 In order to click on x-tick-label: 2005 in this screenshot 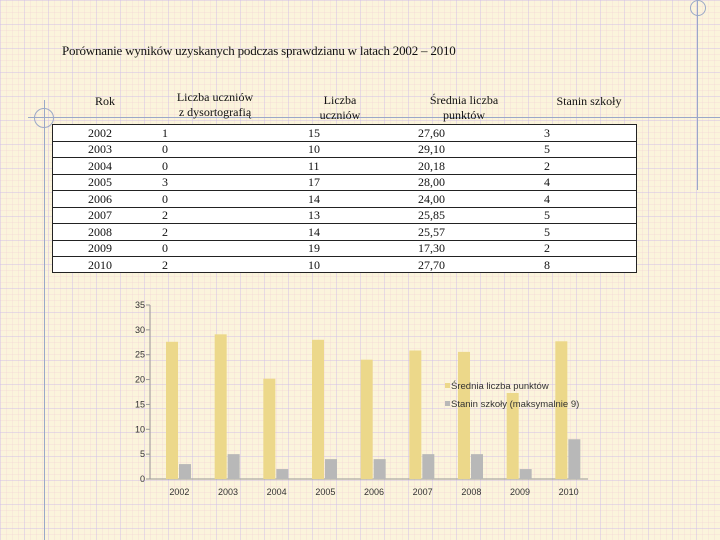, I will do `click(325, 492)`.